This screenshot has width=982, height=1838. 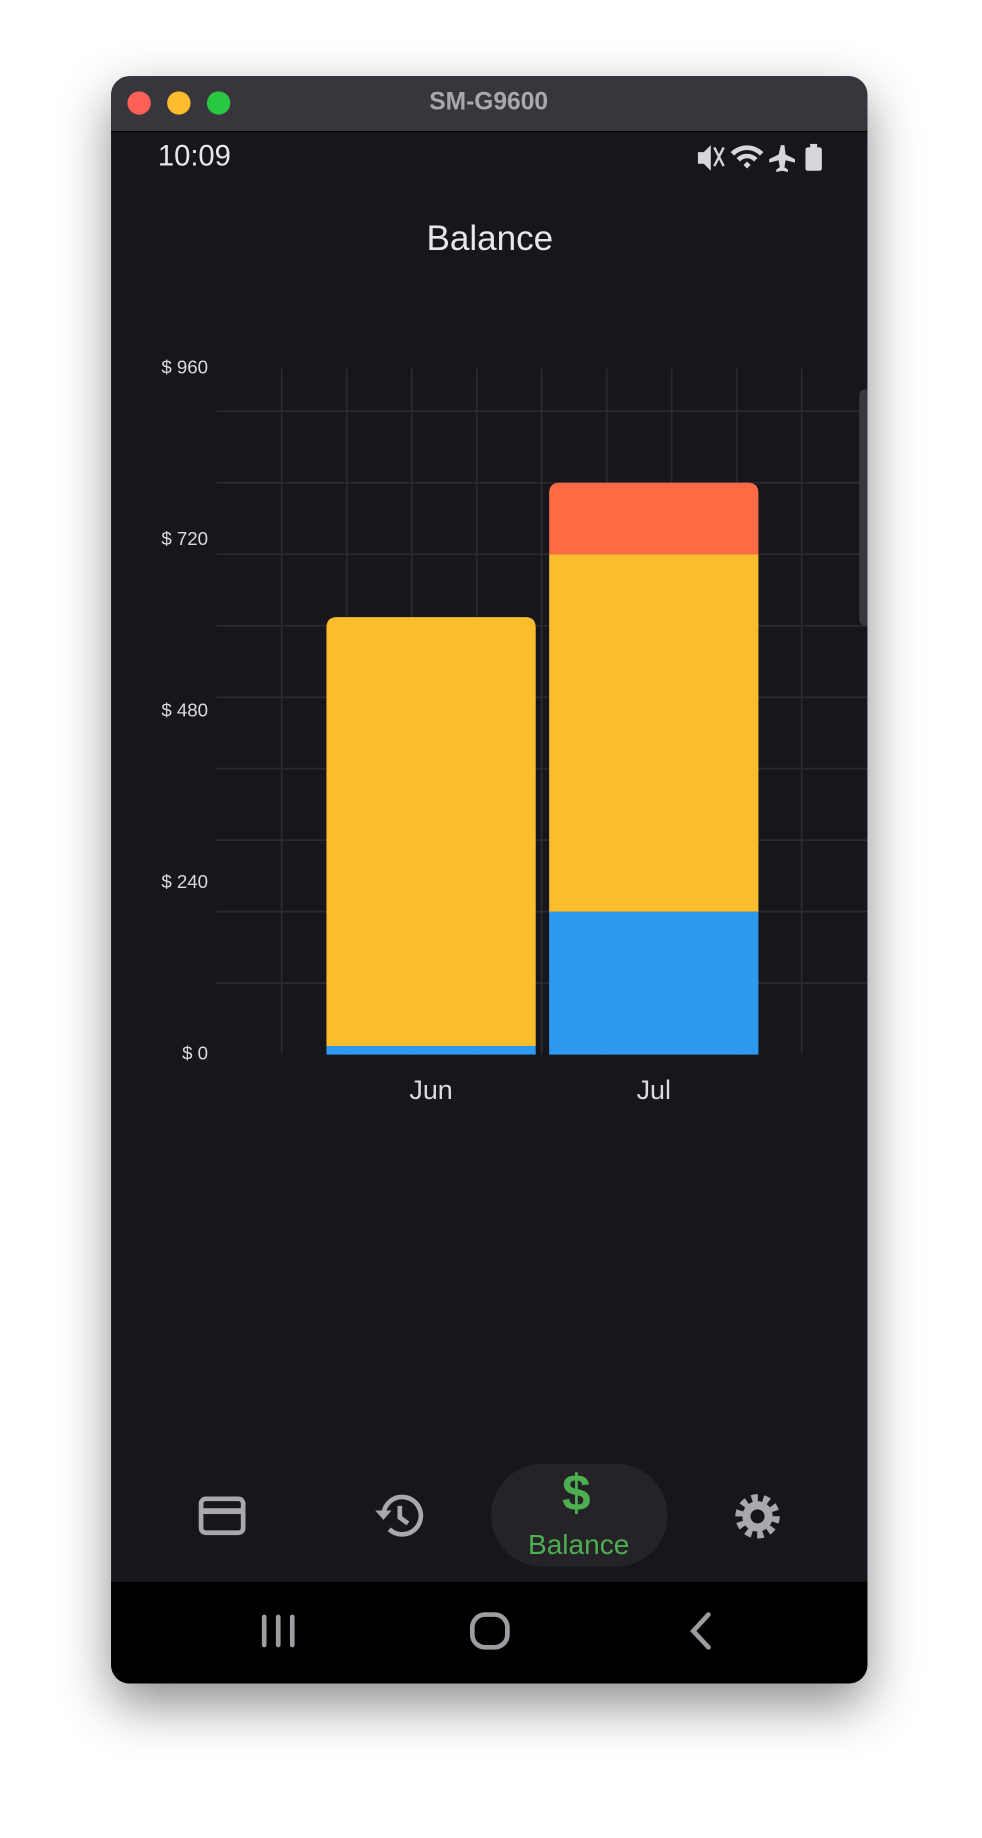 What do you see at coordinates (757, 1516) in the screenshot?
I see `nav-settings` at bounding box center [757, 1516].